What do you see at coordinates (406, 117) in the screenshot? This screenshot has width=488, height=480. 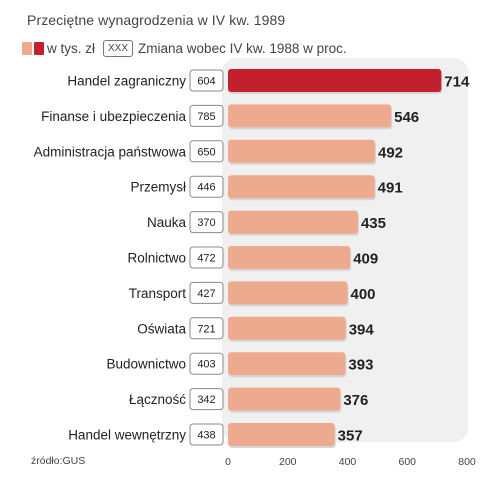 I see `value-label: 546` at bounding box center [406, 117].